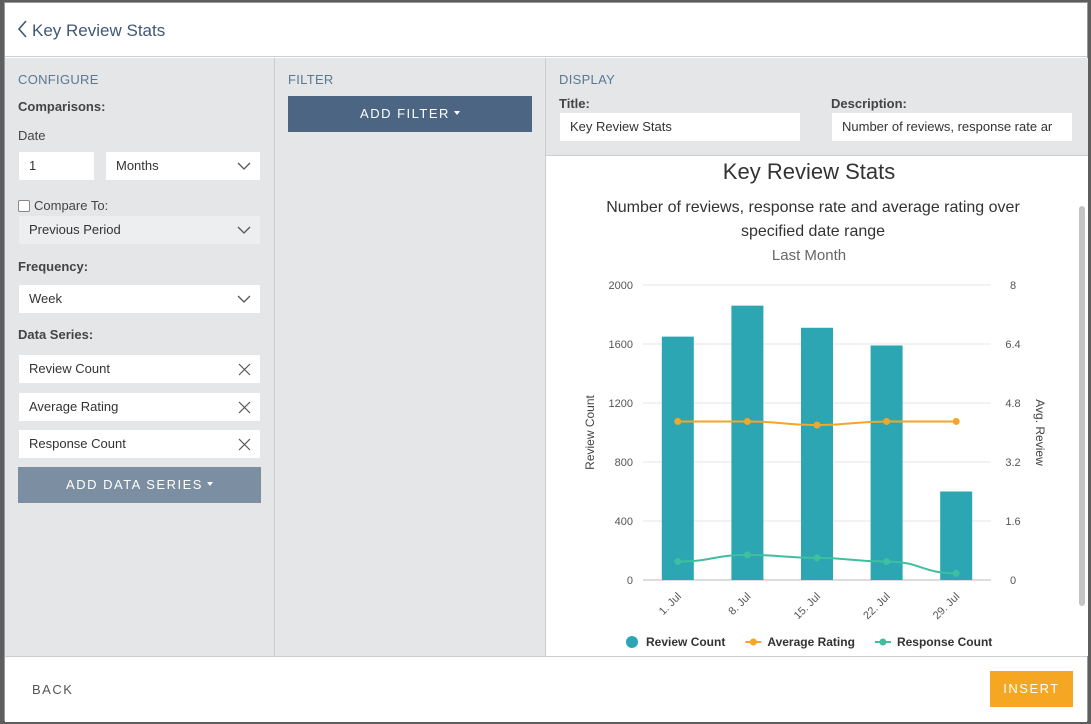  What do you see at coordinates (139, 299) in the screenshot?
I see `frequency-select: Week` at bounding box center [139, 299].